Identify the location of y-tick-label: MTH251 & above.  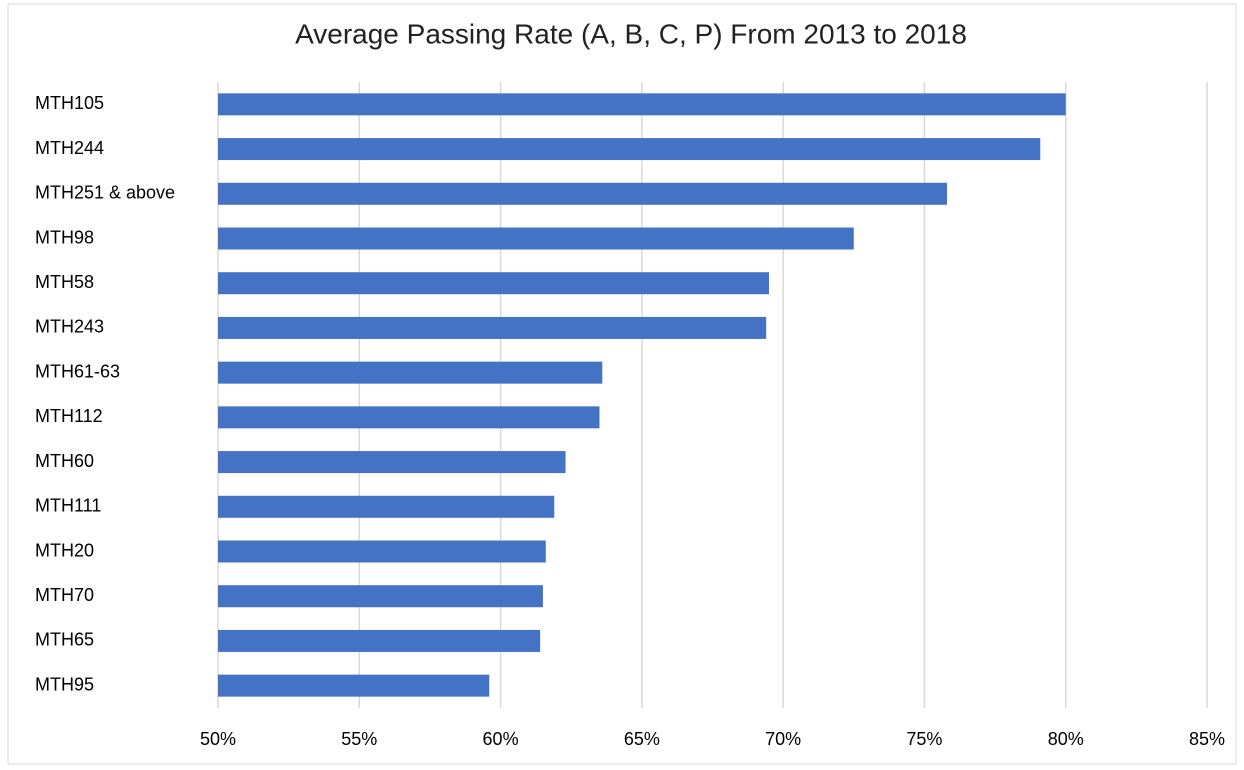
(105, 193).